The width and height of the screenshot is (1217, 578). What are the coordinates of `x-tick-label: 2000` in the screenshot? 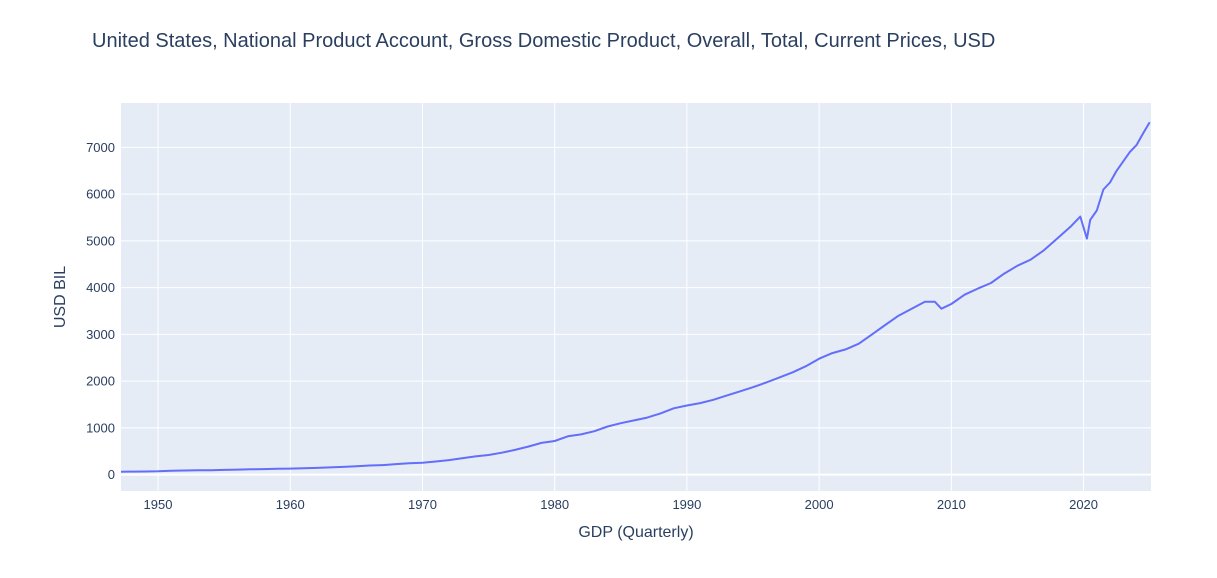 It's located at (819, 504).